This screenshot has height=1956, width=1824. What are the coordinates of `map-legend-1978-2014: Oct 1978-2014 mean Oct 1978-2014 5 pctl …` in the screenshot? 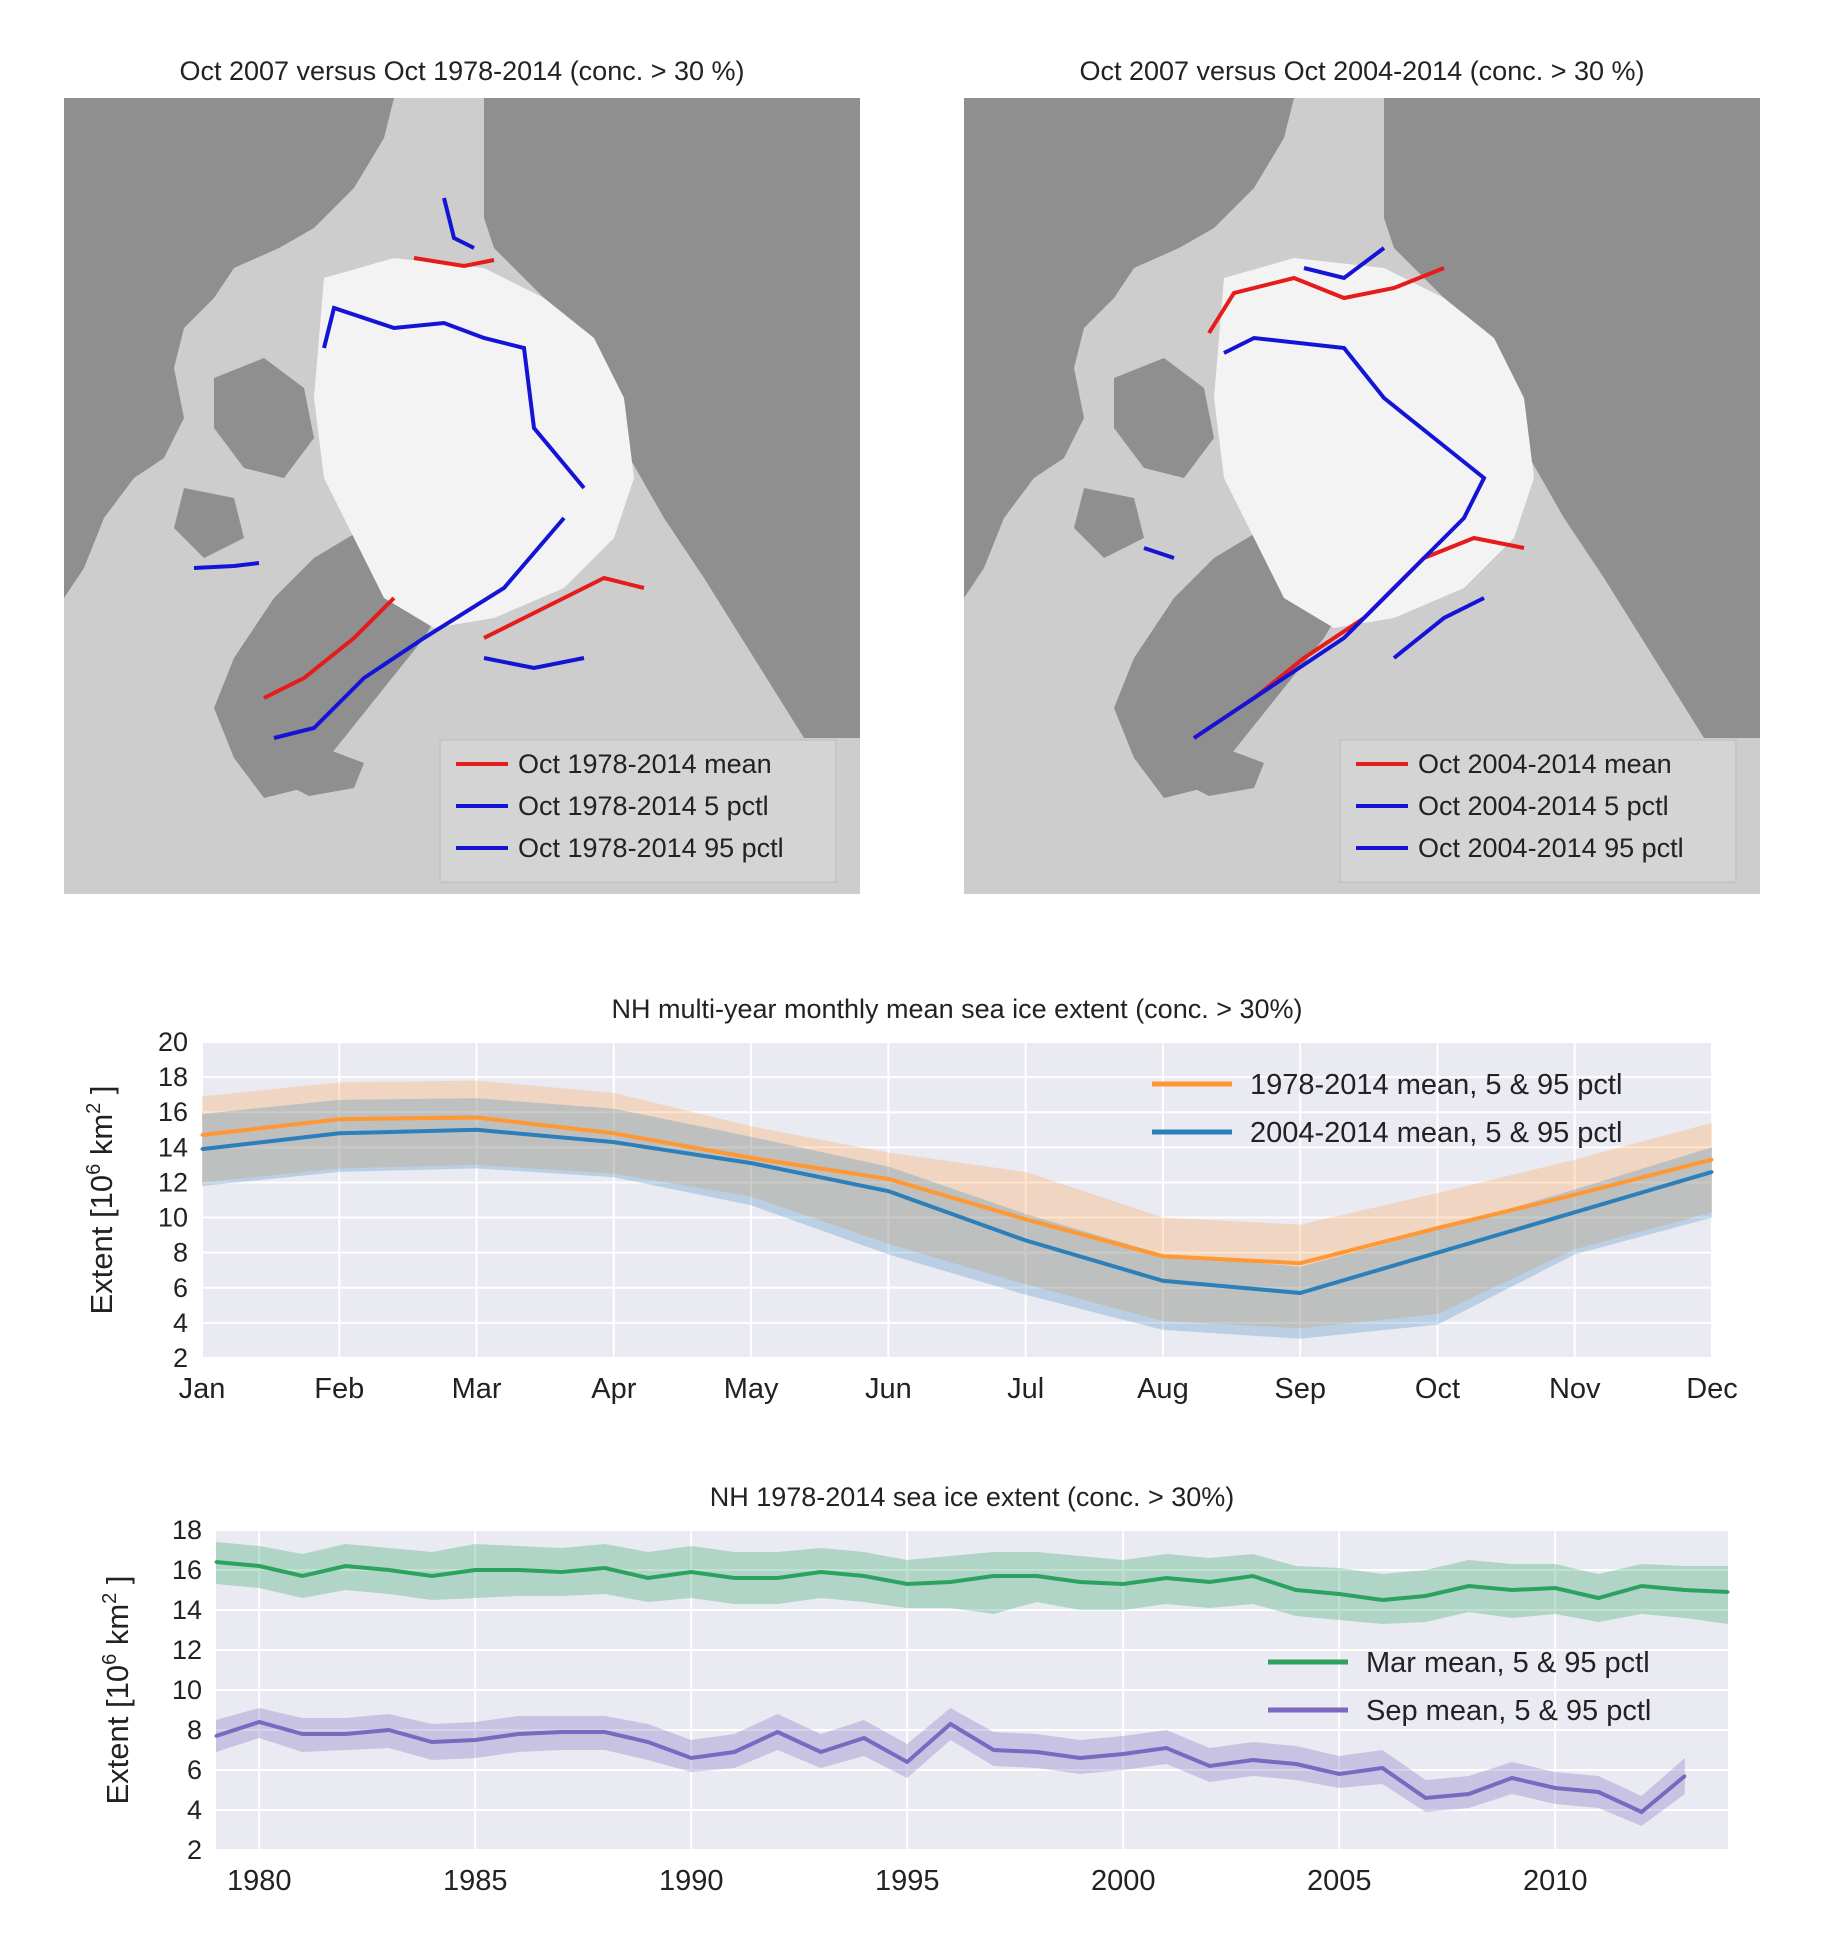 It's located at (638, 811).